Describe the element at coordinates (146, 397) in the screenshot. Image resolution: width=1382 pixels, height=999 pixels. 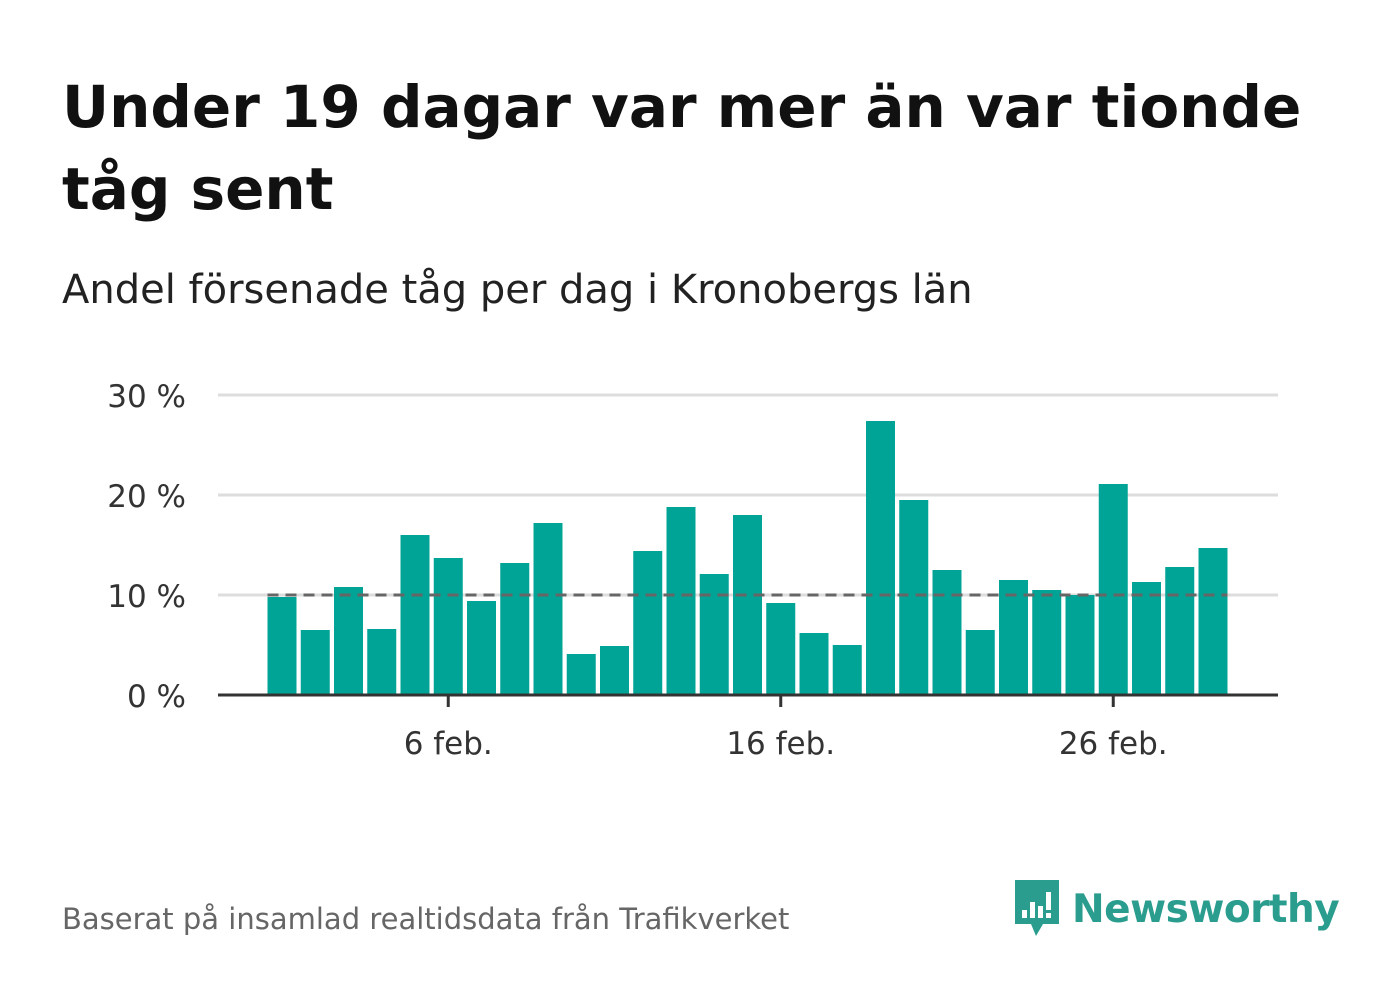
I see `y-tick-label: 30 %` at that location.